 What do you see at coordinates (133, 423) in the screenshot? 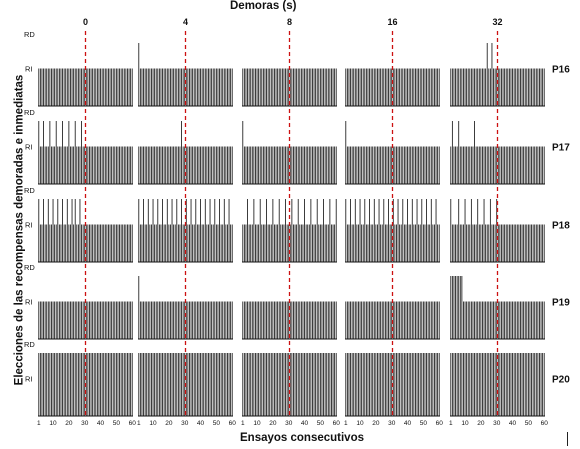
I see `x-tick-0-60: 60` at bounding box center [133, 423].